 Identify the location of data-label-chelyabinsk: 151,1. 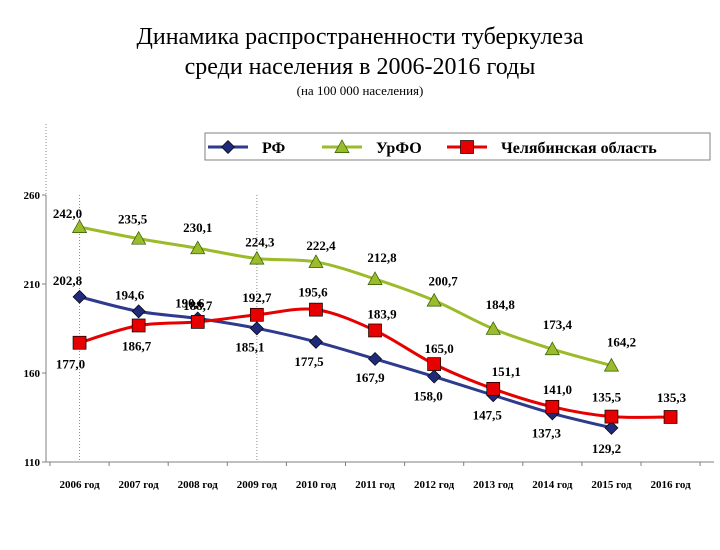
(506, 371).